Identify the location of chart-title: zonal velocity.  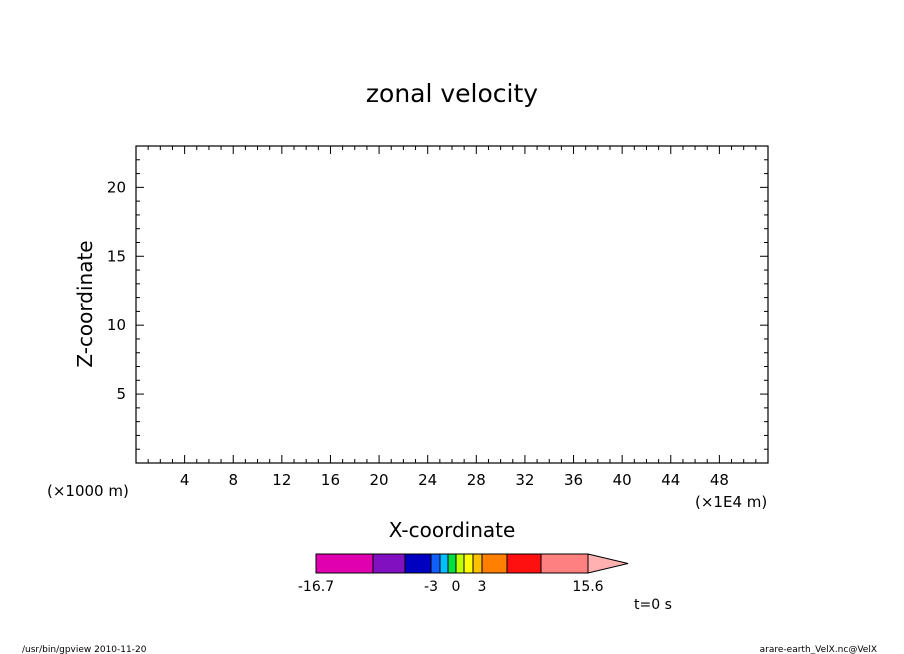
(452, 93).